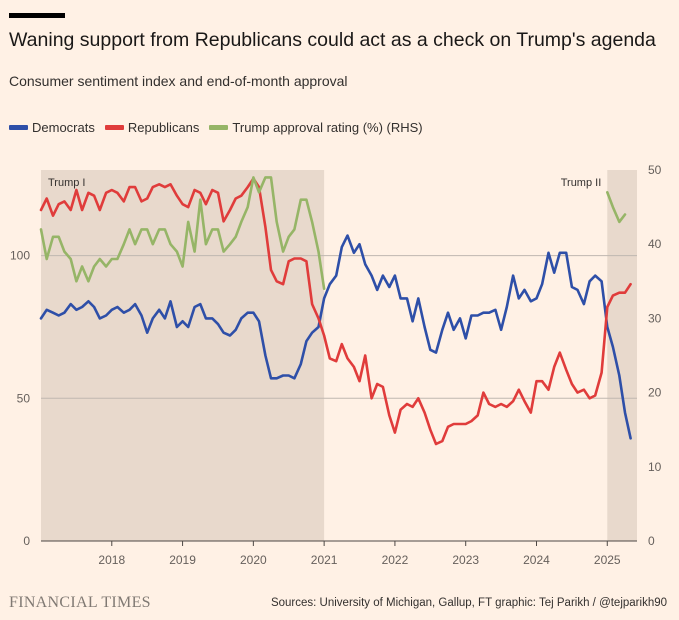 This screenshot has width=679, height=620. Describe the element at coordinates (67, 183) in the screenshot. I see `period-label-0: Trump I` at that location.